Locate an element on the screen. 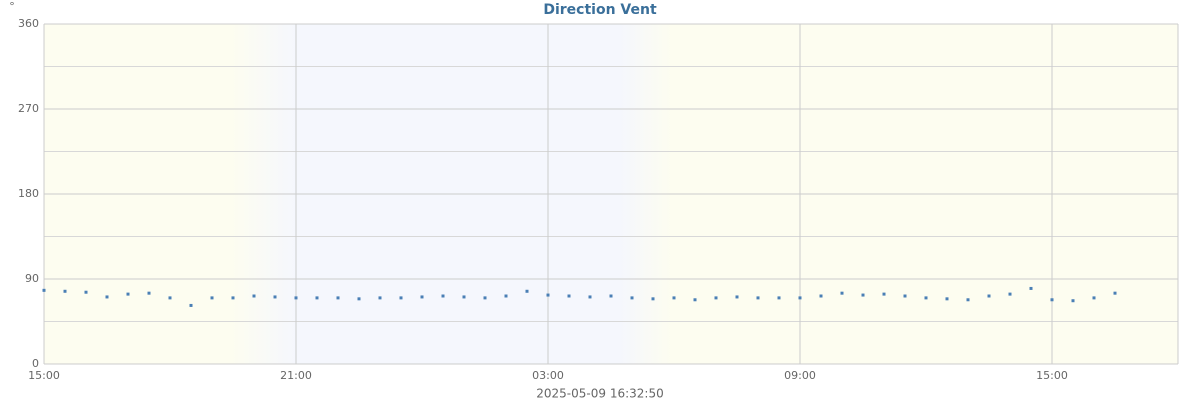 The width and height of the screenshot is (1200, 404). unit-label: ° is located at coordinates (12, 6).